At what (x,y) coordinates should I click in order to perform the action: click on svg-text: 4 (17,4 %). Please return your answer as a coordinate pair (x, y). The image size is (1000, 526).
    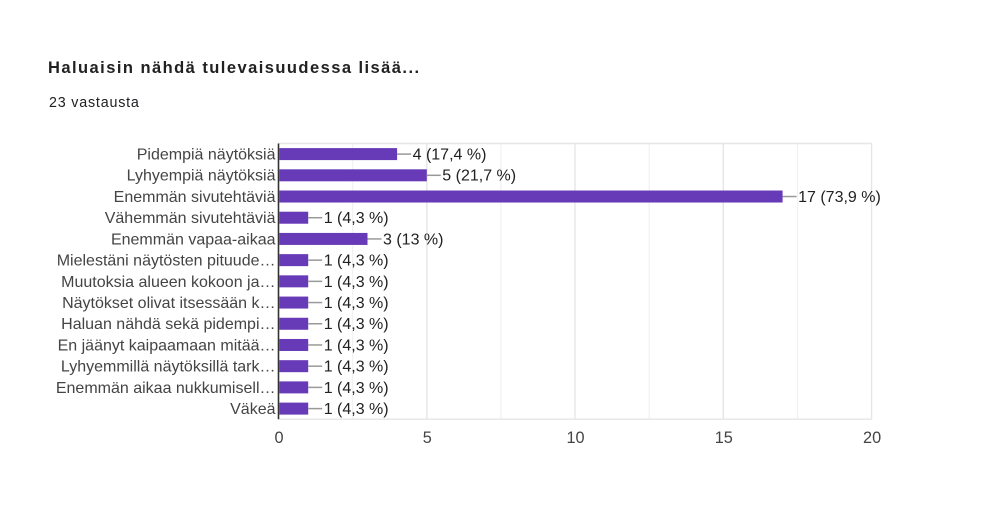
    Looking at the image, I should click on (450, 155).